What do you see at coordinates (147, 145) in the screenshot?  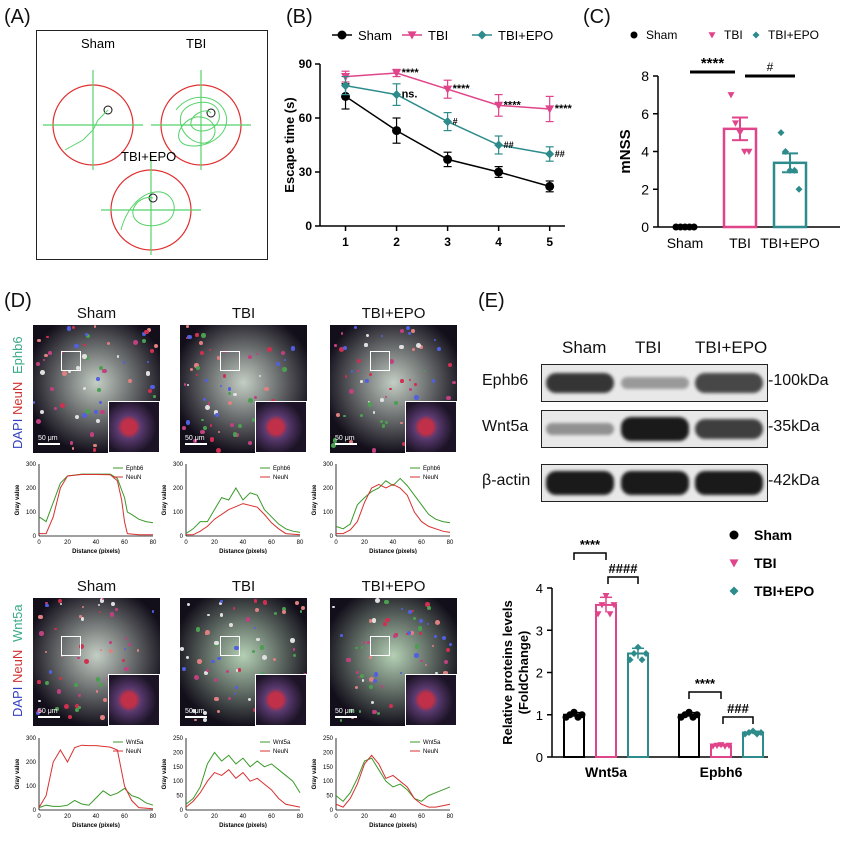 I see `panel-a-swim-paths: Sham TBI TBI+EPO` at bounding box center [147, 145].